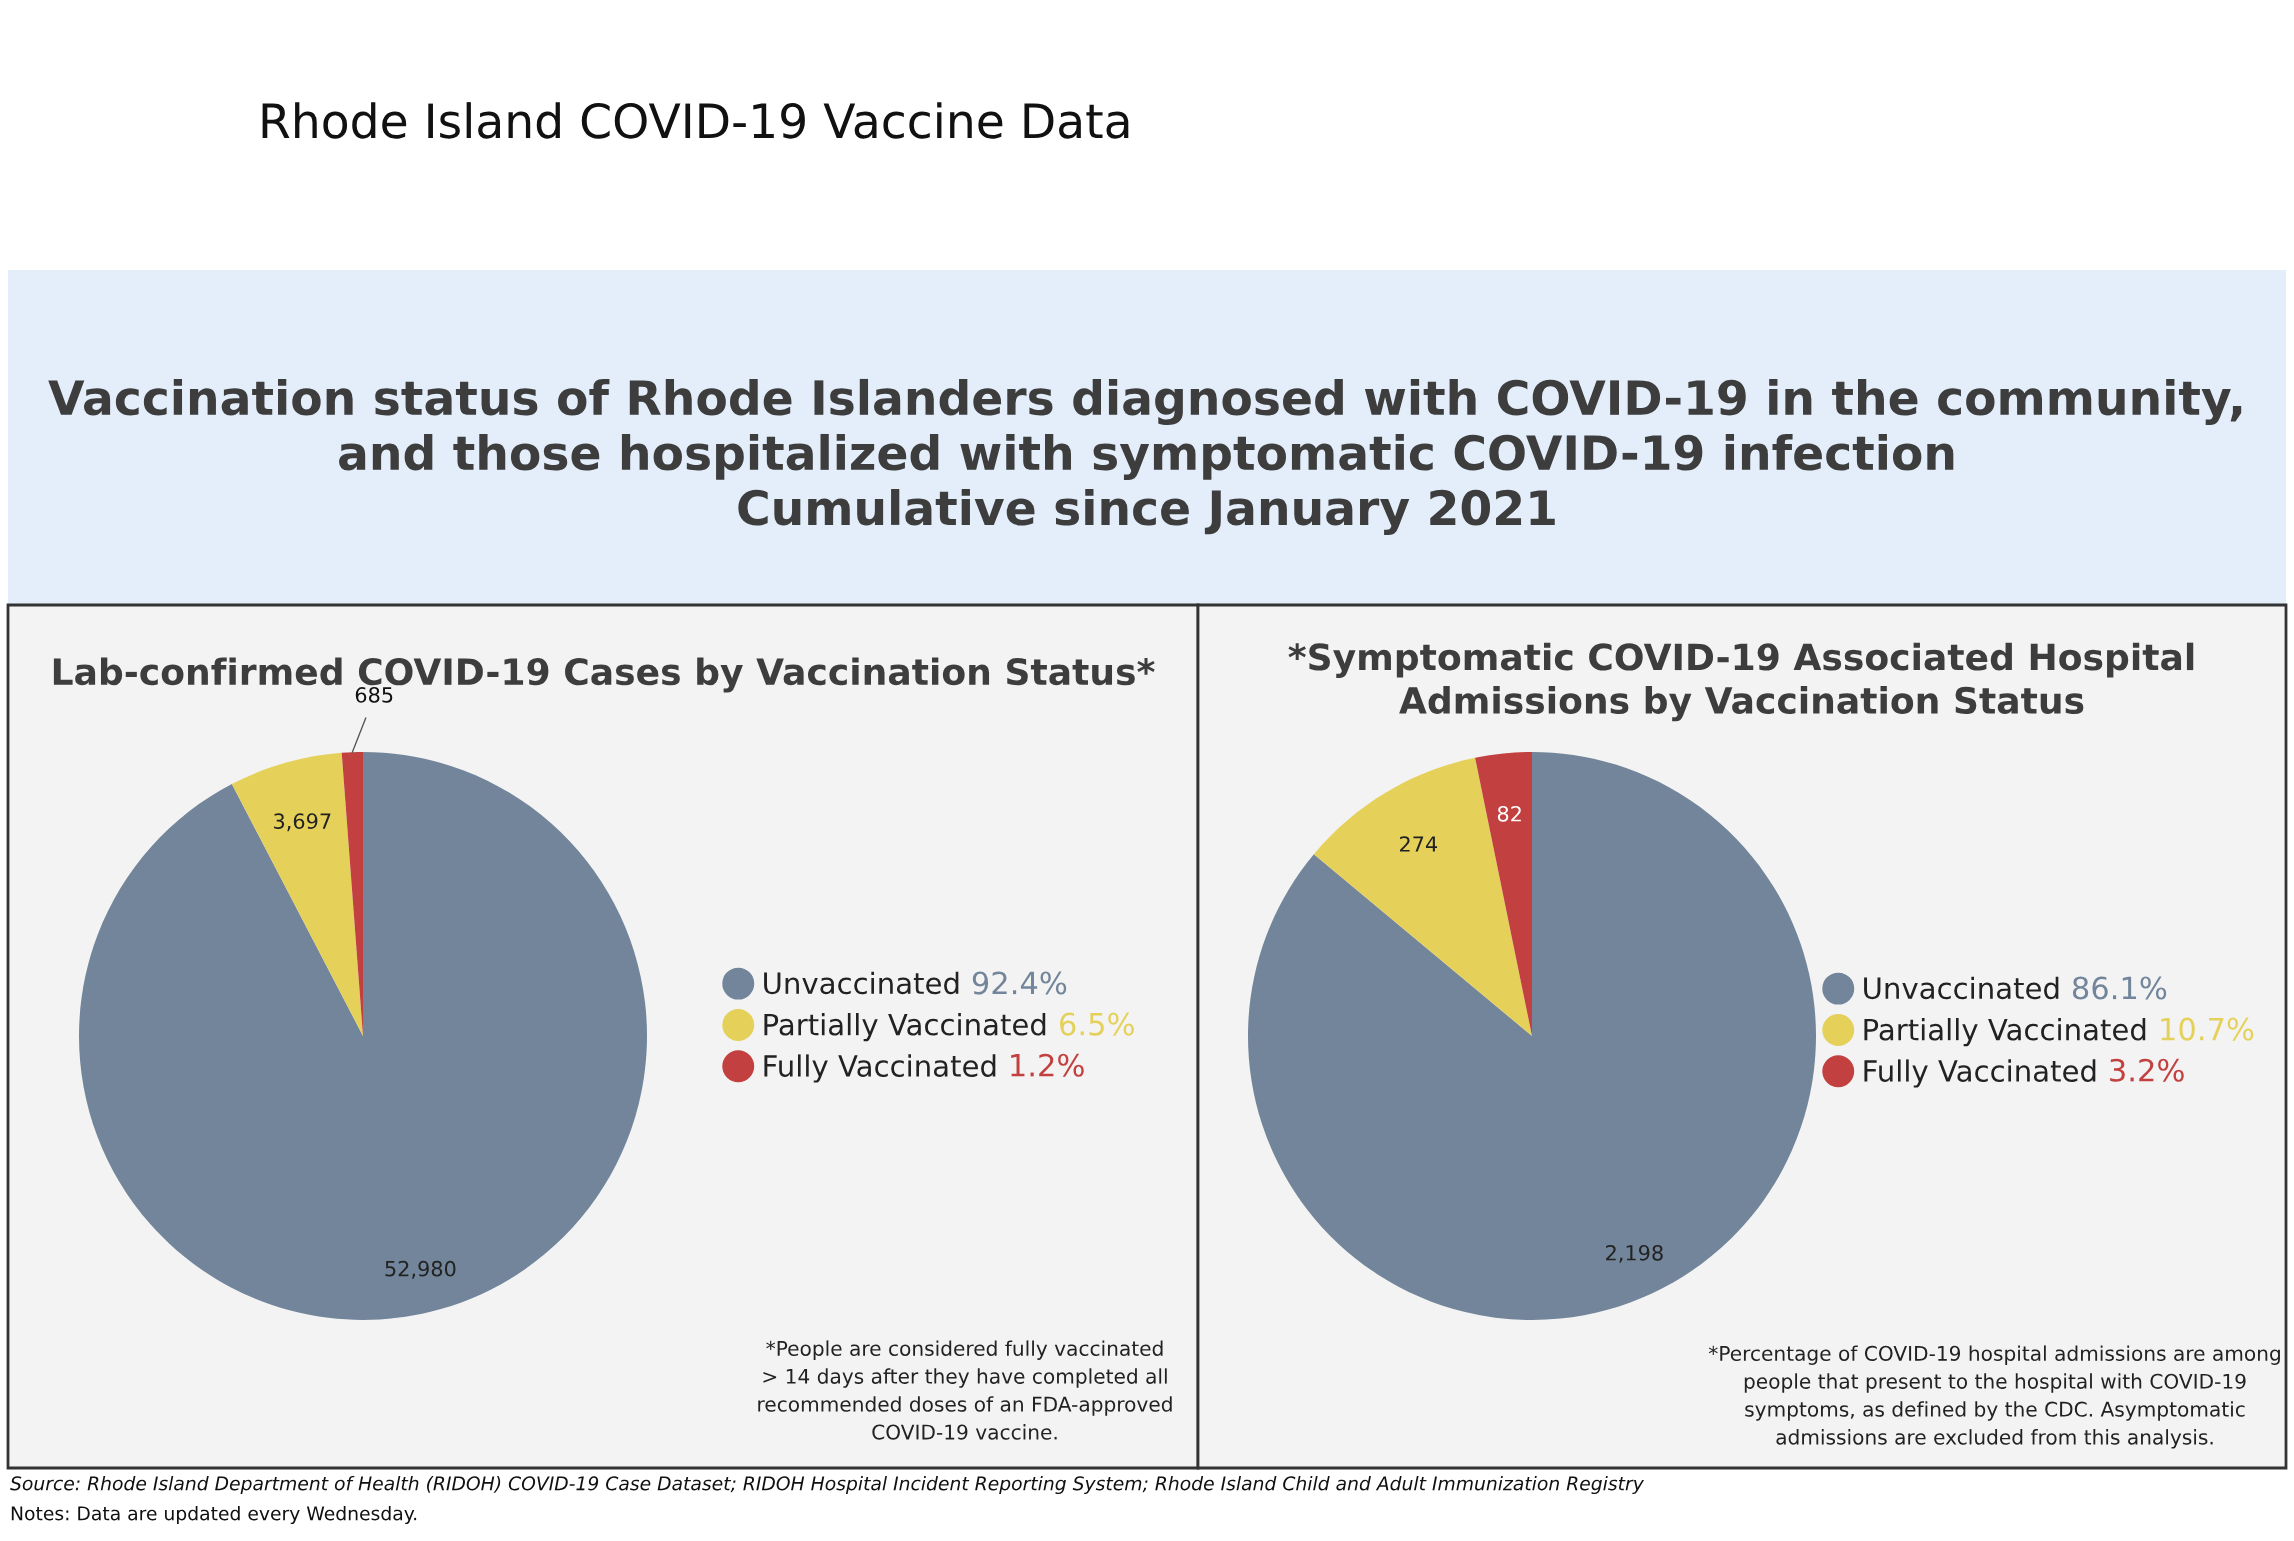 The width and height of the screenshot is (2294, 1541). What do you see at coordinates (1019, 983) in the screenshot?
I see `text: 92.4%` at bounding box center [1019, 983].